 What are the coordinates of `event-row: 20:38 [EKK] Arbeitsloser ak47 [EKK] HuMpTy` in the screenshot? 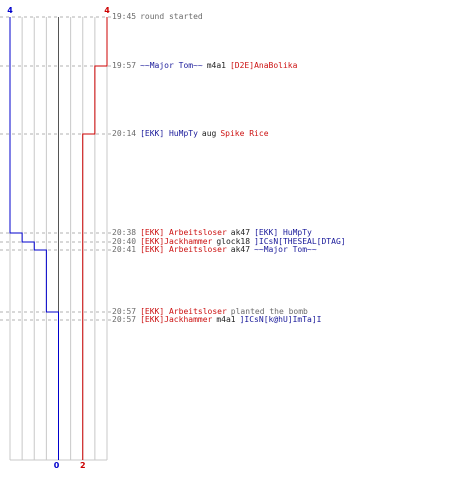 It's located at (212, 233).